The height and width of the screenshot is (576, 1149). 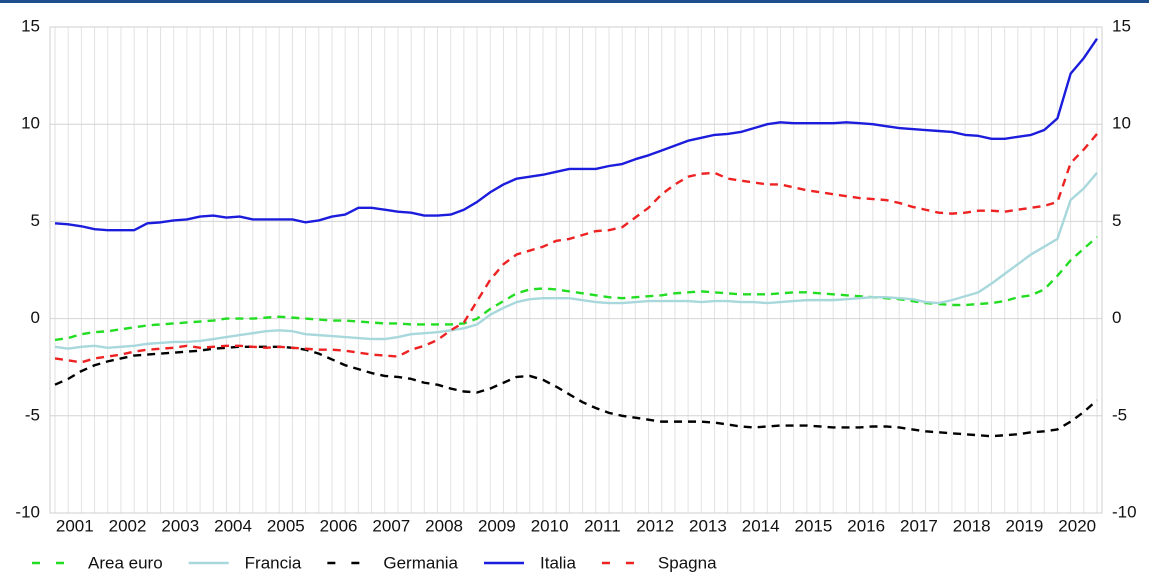 What do you see at coordinates (602, 525) in the screenshot?
I see `x-tick-label: 2011` at bounding box center [602, 525].